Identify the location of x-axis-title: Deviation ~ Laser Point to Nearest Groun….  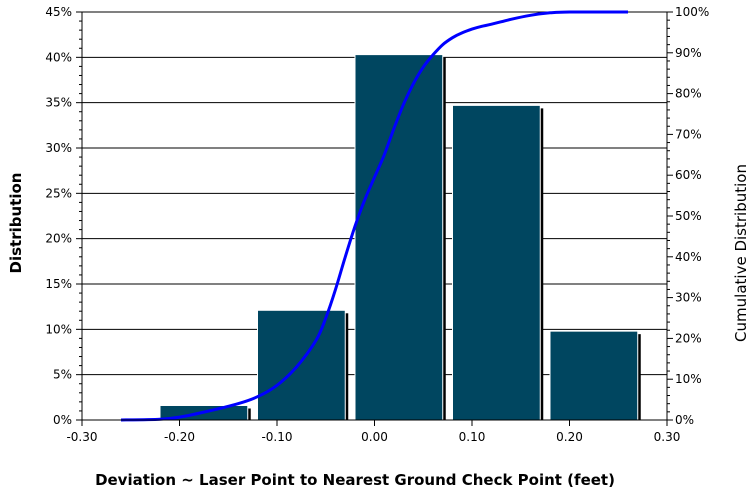
(355, 480).